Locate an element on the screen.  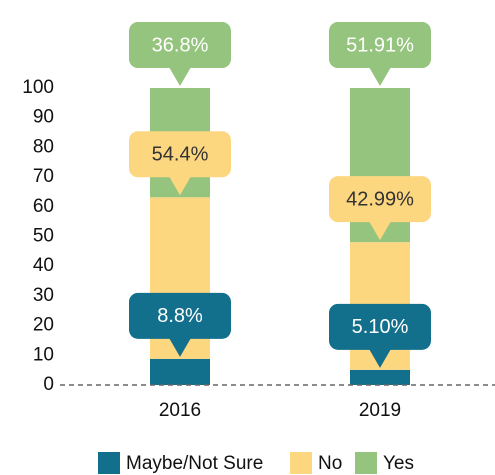
data-label: 8.8% is located at coordinates (180, 316).